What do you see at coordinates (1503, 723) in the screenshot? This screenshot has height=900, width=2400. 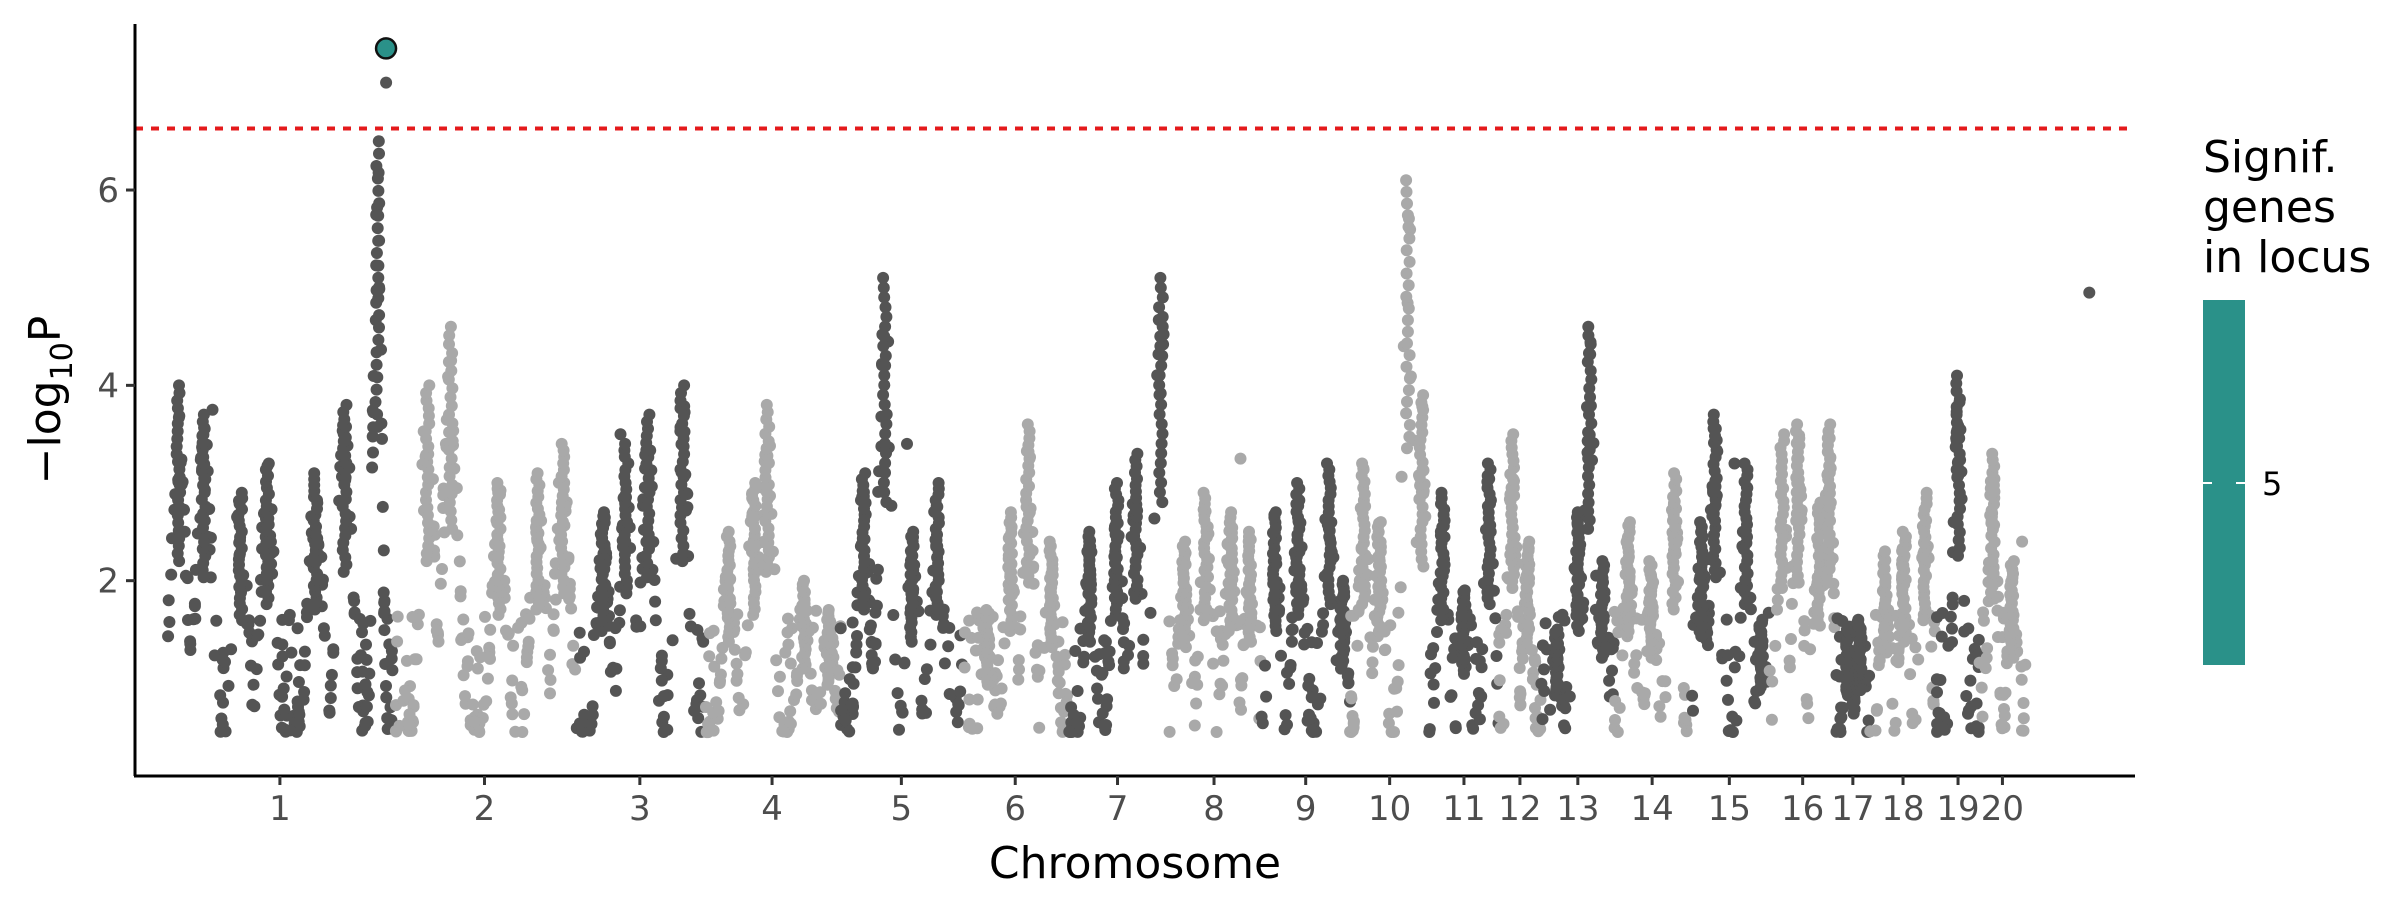 I see `chromosome-12-point` at bounding box center [1503, 723].